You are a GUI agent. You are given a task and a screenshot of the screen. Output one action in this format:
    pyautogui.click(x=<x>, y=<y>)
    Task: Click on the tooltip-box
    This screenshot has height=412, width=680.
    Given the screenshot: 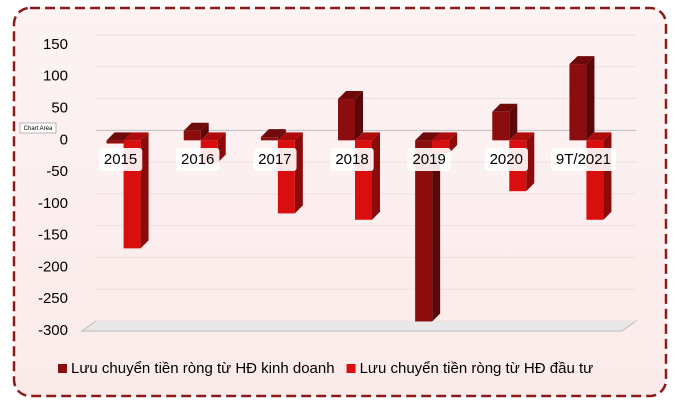 What is the action you would take?
    pyautogui.click(x=38, y=128)
    